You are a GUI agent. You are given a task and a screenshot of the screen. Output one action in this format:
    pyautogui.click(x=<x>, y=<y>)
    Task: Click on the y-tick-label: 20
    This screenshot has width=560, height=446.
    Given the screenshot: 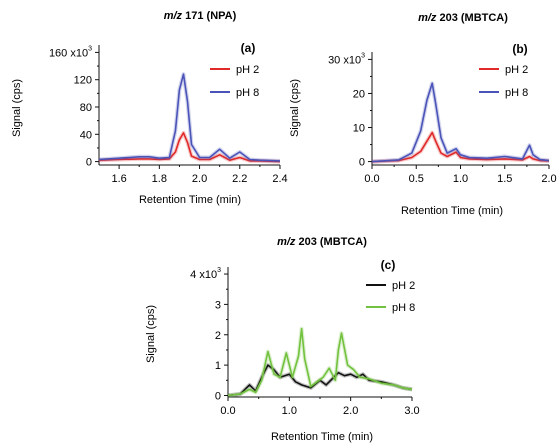 What is the action you would take?
    pyautogui.click(x=359, y=94)
    